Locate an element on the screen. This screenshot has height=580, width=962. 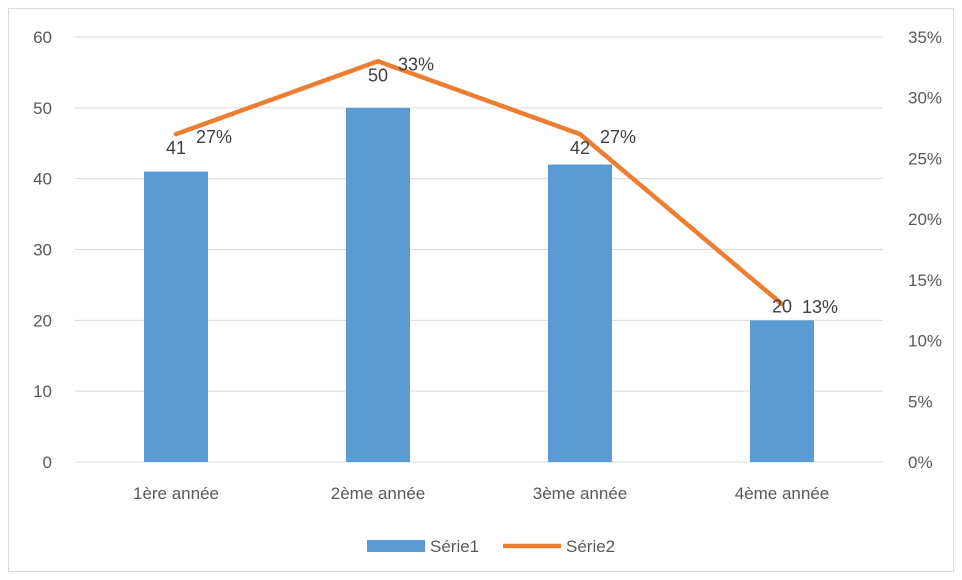
legend-swatch-serie1 is located at coordinates (396, 546).